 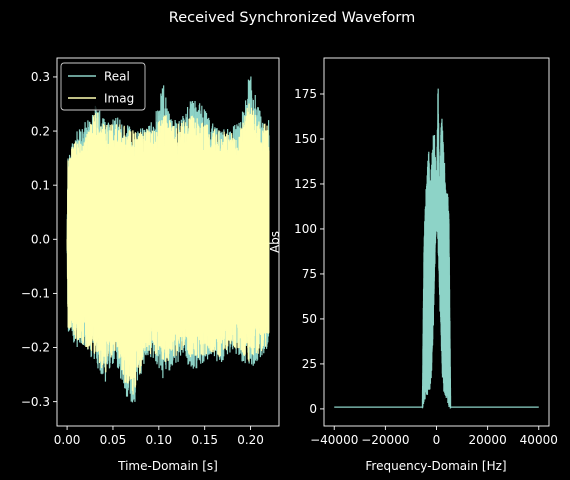 I want to click on figure-title: Received Synchronized Waveform, so click(x=292, y=18).